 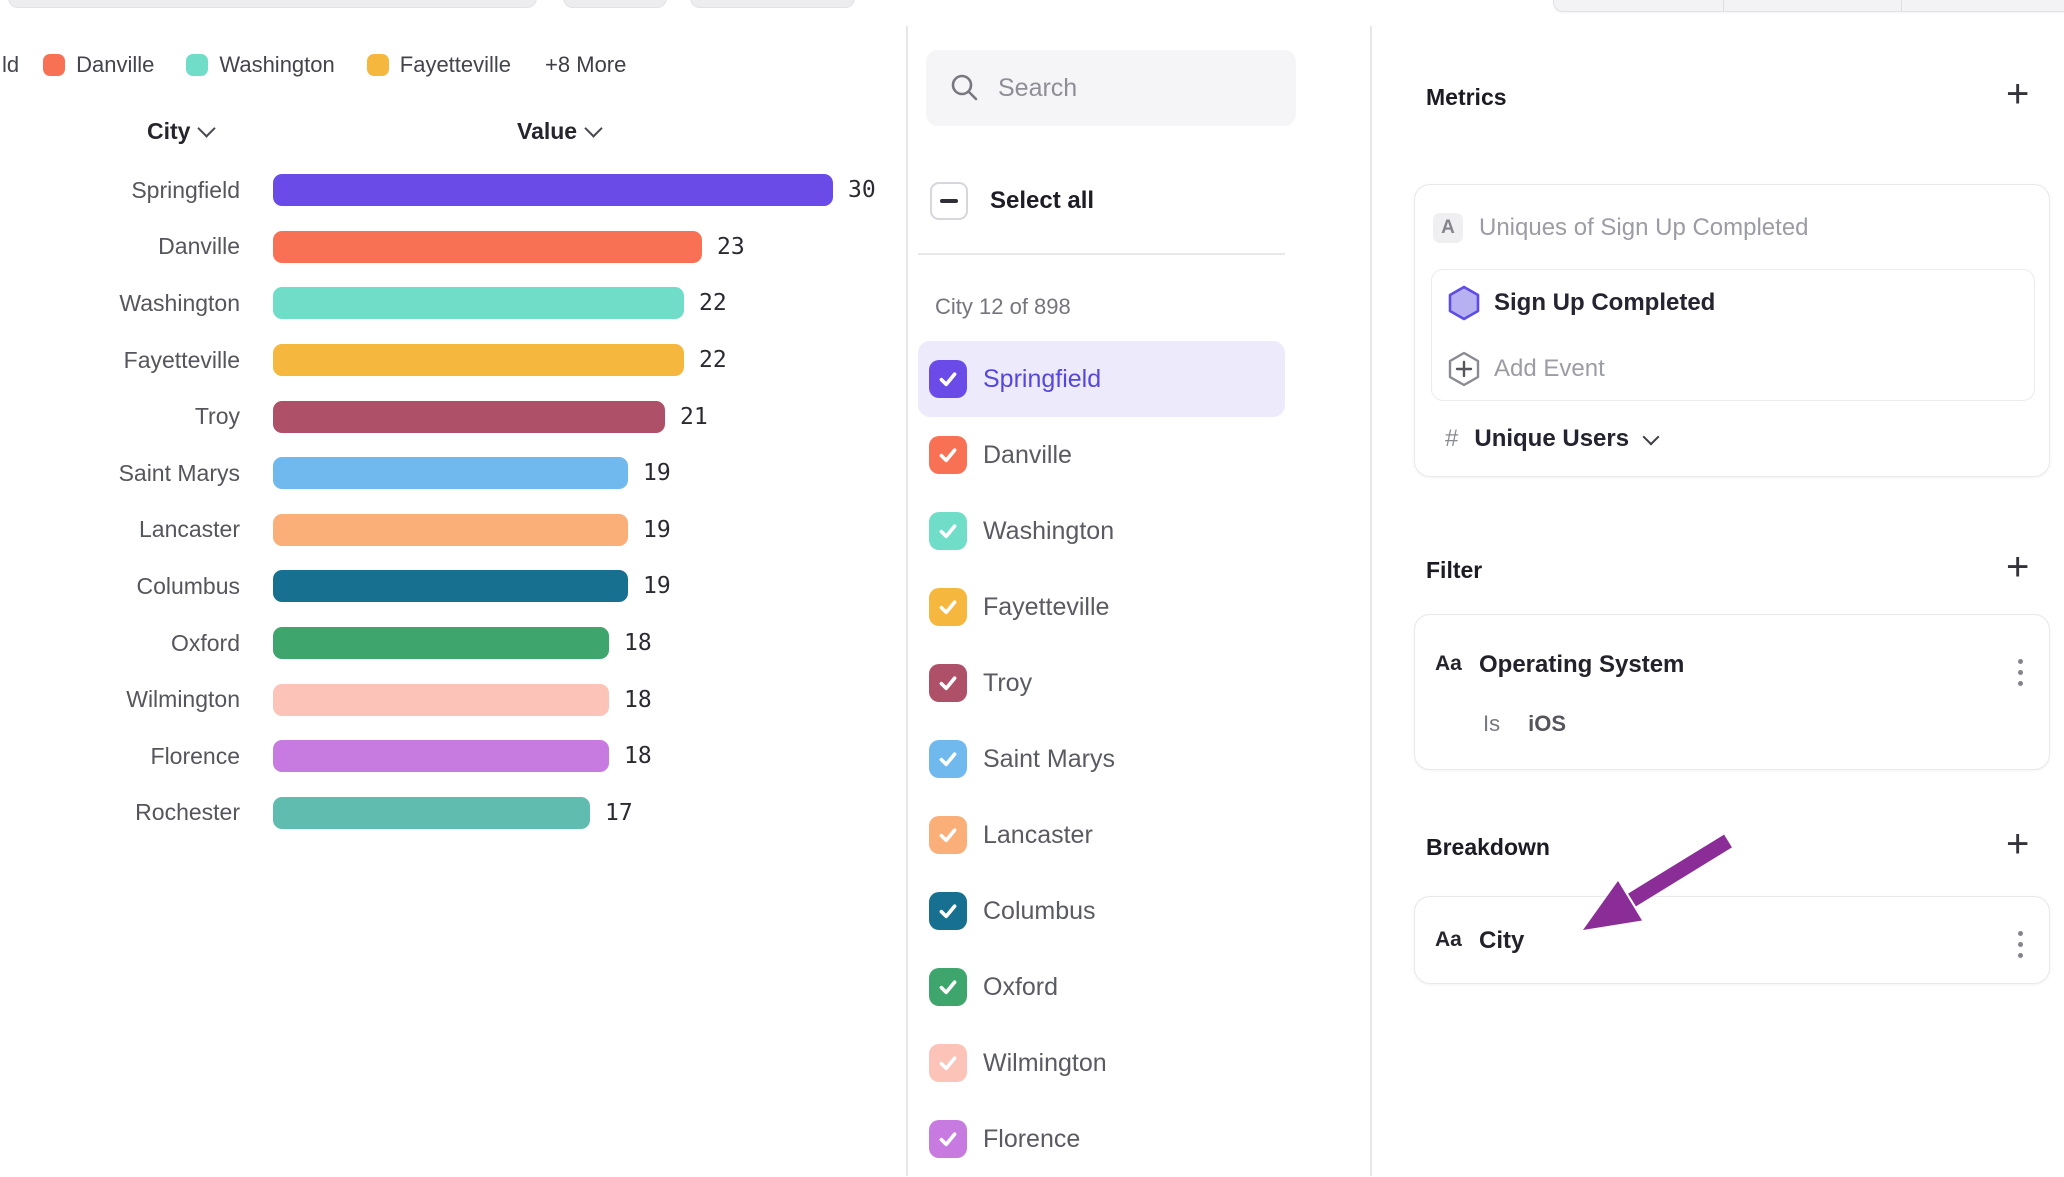 I want to click on breakdown-card: Aa City, so click(x=1732, y=940).